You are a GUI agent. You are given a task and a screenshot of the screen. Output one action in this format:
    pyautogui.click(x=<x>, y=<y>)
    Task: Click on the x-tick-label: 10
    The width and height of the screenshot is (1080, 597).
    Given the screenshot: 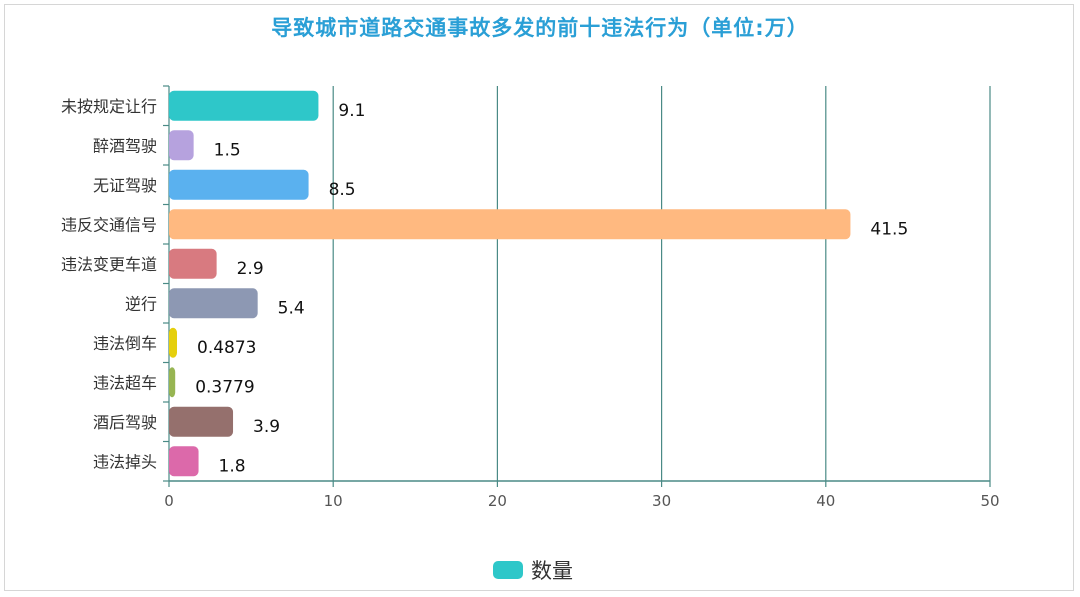 What is the action you would take?
    pyautogui.click(x=333, y=501)
    